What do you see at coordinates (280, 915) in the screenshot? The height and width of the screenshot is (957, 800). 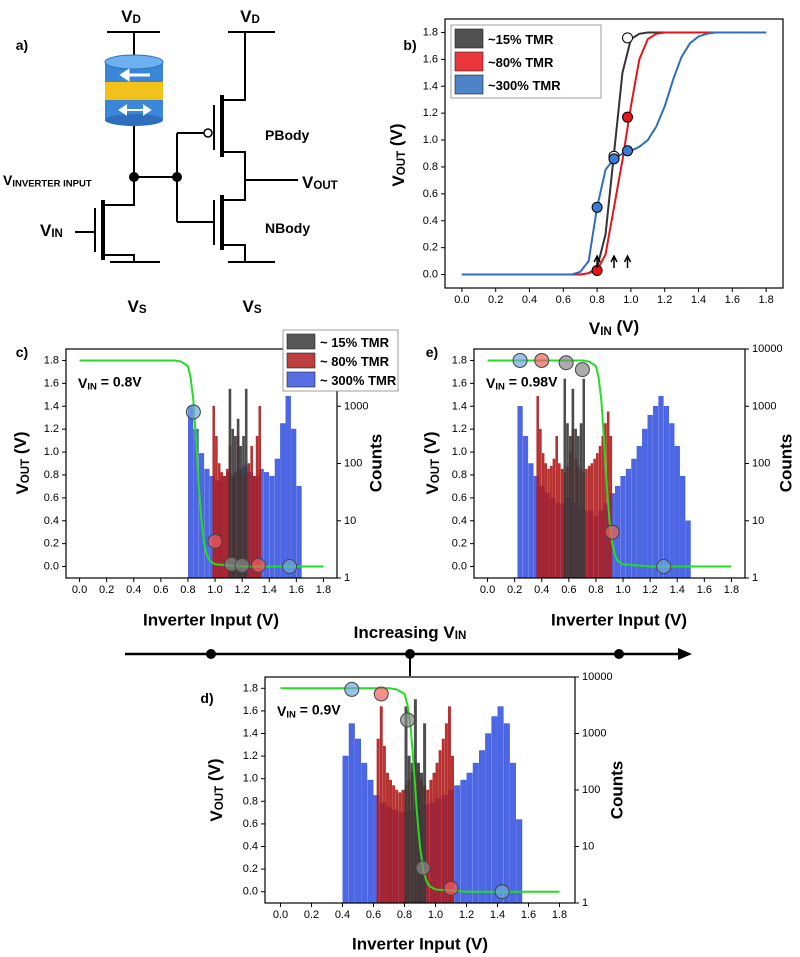 I see `x-tick-label: 0.0` at bounding box center [280, 915].